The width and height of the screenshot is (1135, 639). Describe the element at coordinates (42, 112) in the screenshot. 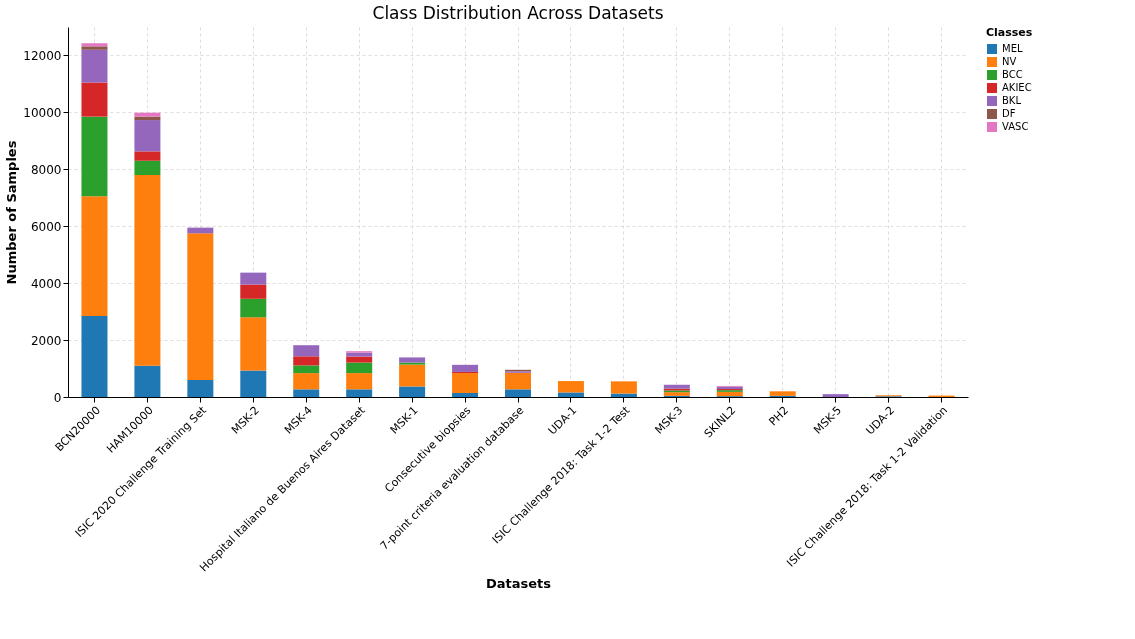

I see `y-tick-label: 10000` at that location.